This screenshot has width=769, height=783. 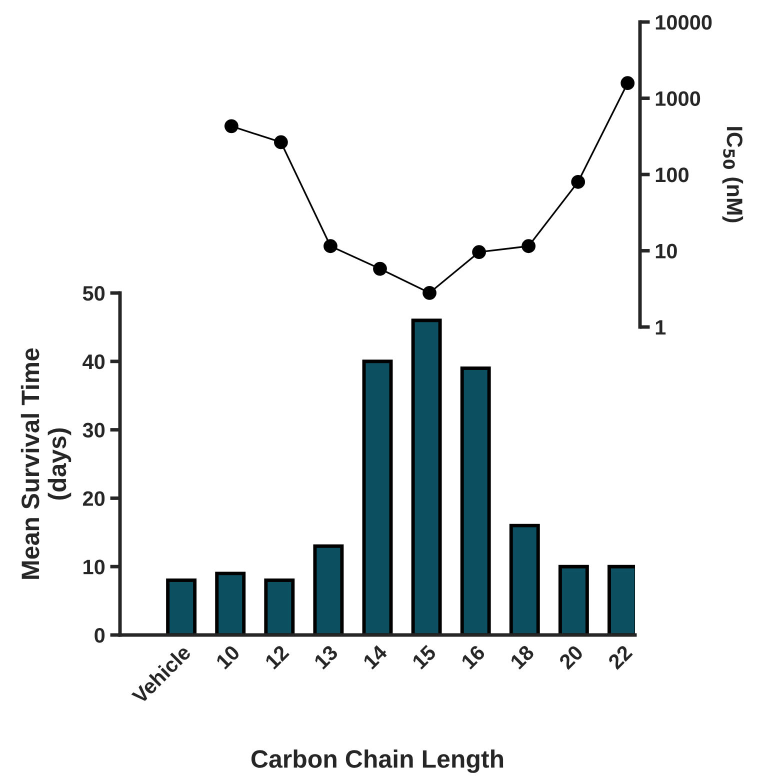 What do you see at coordinates (93, 430) in the screenshot?
I see `y-tick-label: 30` at bounding box center [93, 430].